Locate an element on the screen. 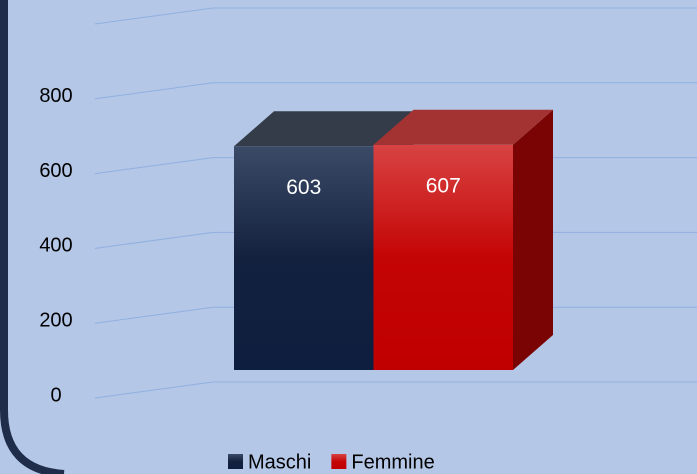 This screenshot has width=697, height=474. y-tick-label: 0 is located at coordinates (55, 395).